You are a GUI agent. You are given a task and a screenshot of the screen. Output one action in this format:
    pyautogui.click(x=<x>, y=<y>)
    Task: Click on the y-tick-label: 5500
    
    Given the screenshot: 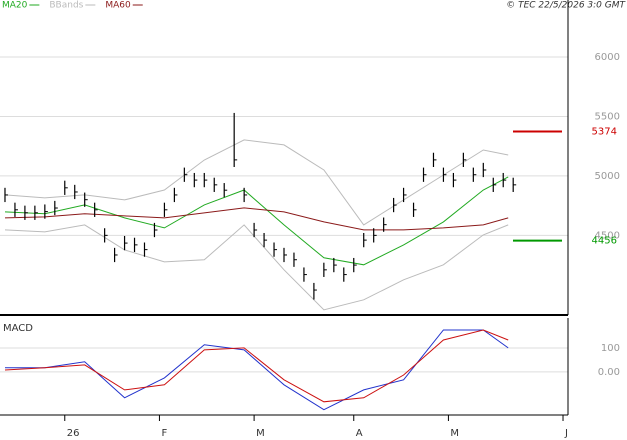 What is the action you would take?
    pyautogui.click(x=607, y=116)
    